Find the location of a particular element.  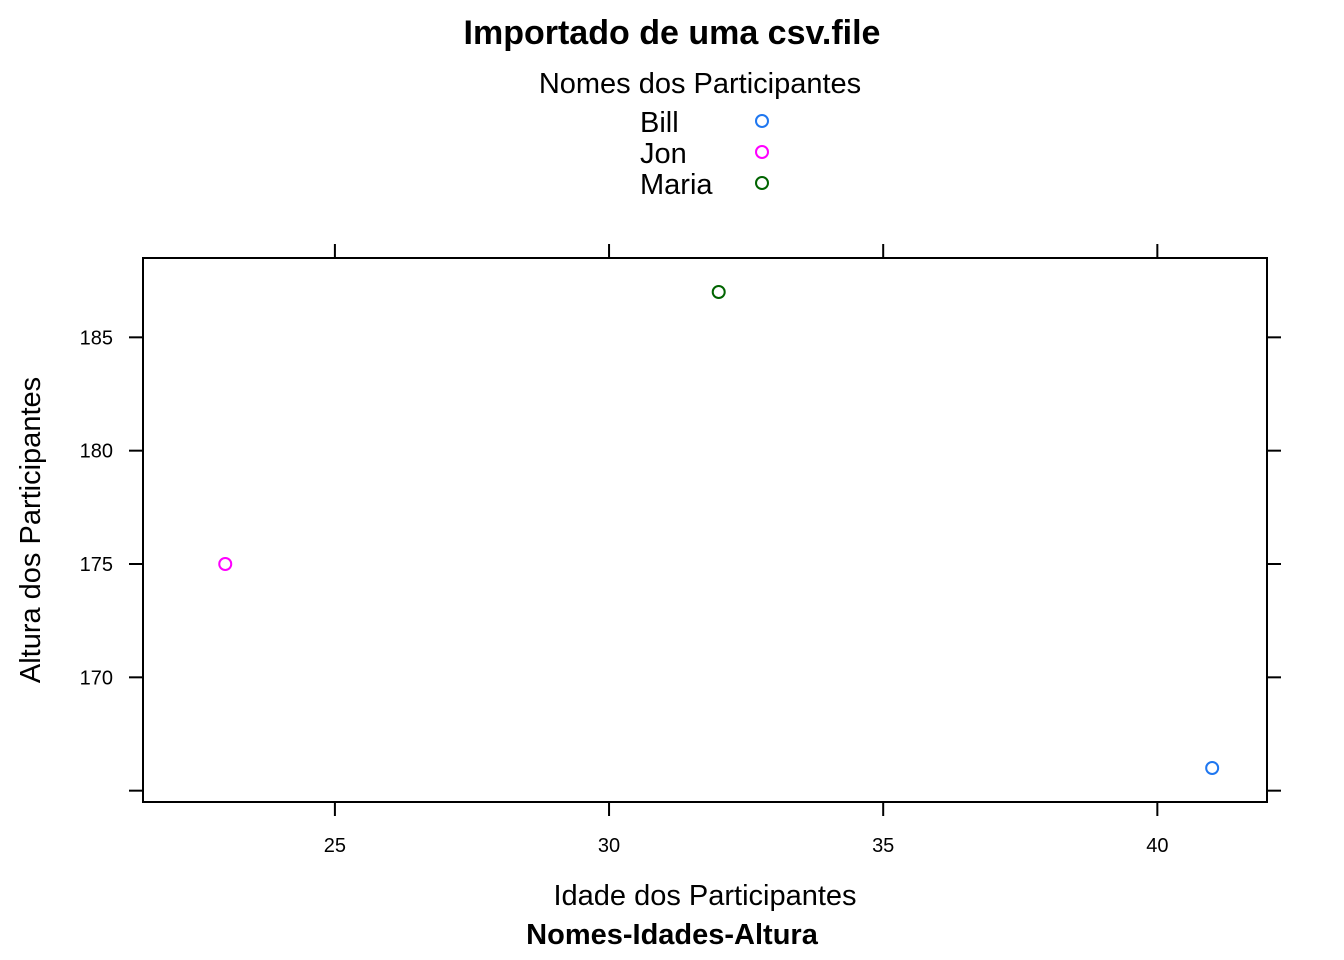

point-bill is located at coordinates (1212, 768).